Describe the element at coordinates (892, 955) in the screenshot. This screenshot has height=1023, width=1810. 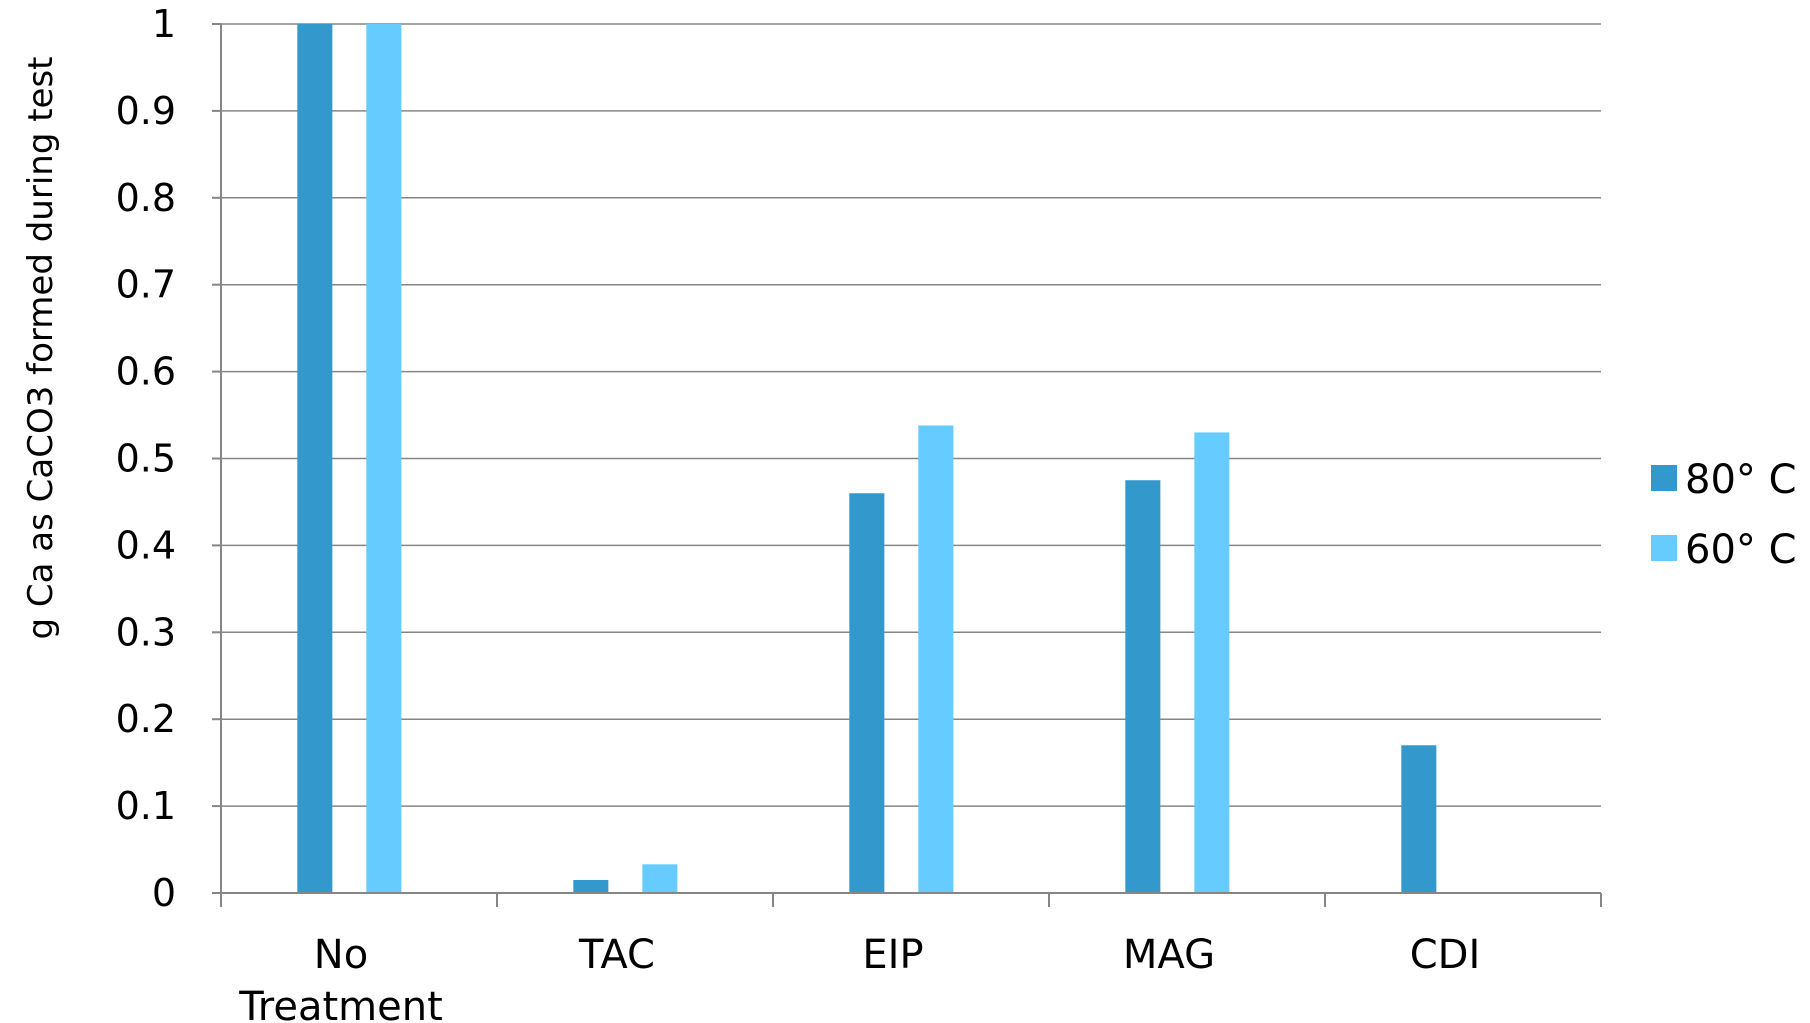
I see `x-tick-label: EIP` at that location.